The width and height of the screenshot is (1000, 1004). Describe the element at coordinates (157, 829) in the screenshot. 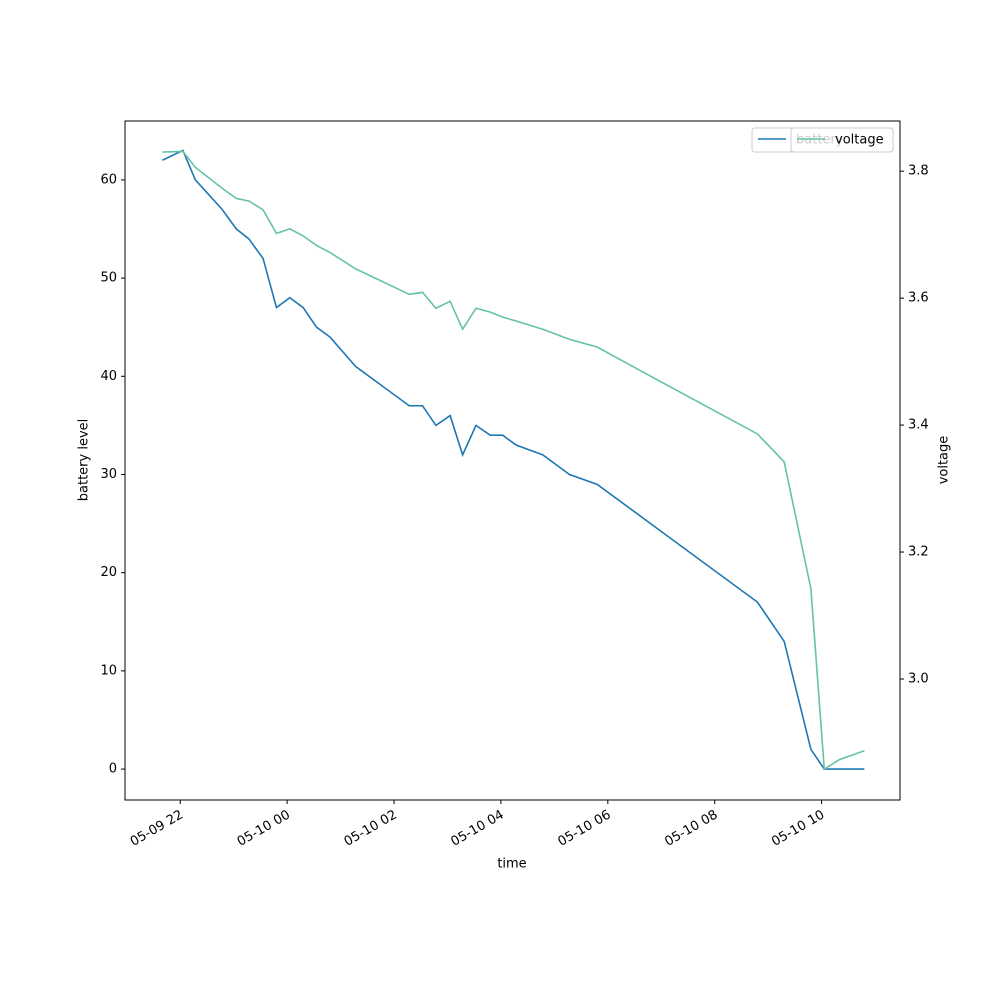

I see `x-tick-label: 05-09 22` at that location.